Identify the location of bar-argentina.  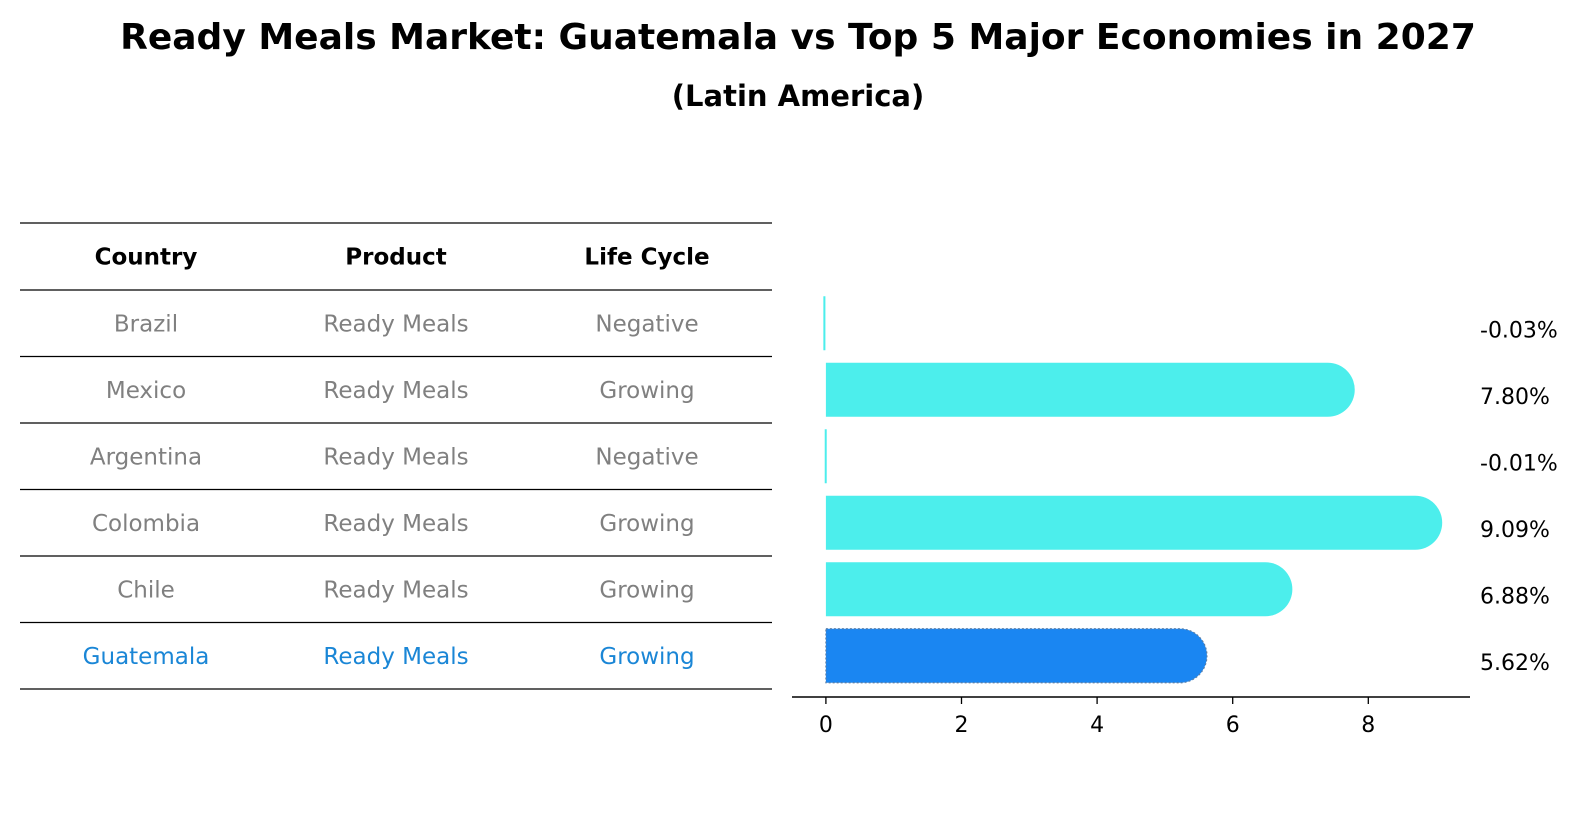
(825, 456).